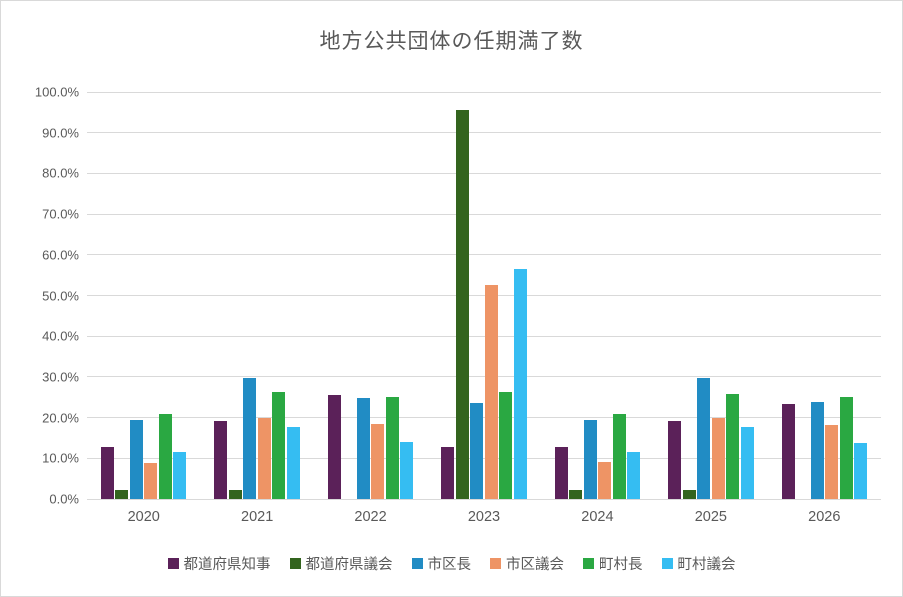  I want to click on bar-group-2026, so click(824, 295).